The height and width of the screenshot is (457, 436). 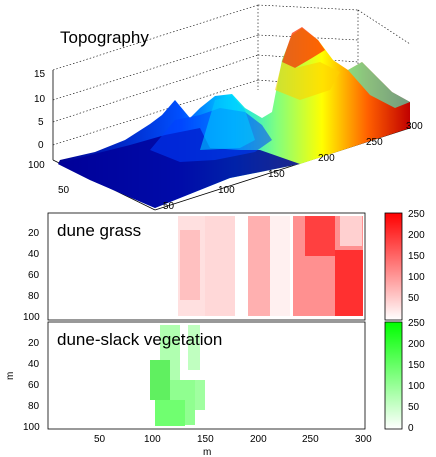 I want to click on y-tick-labels-grass: 20 40 60 80 100, so click(x=31, y=275).